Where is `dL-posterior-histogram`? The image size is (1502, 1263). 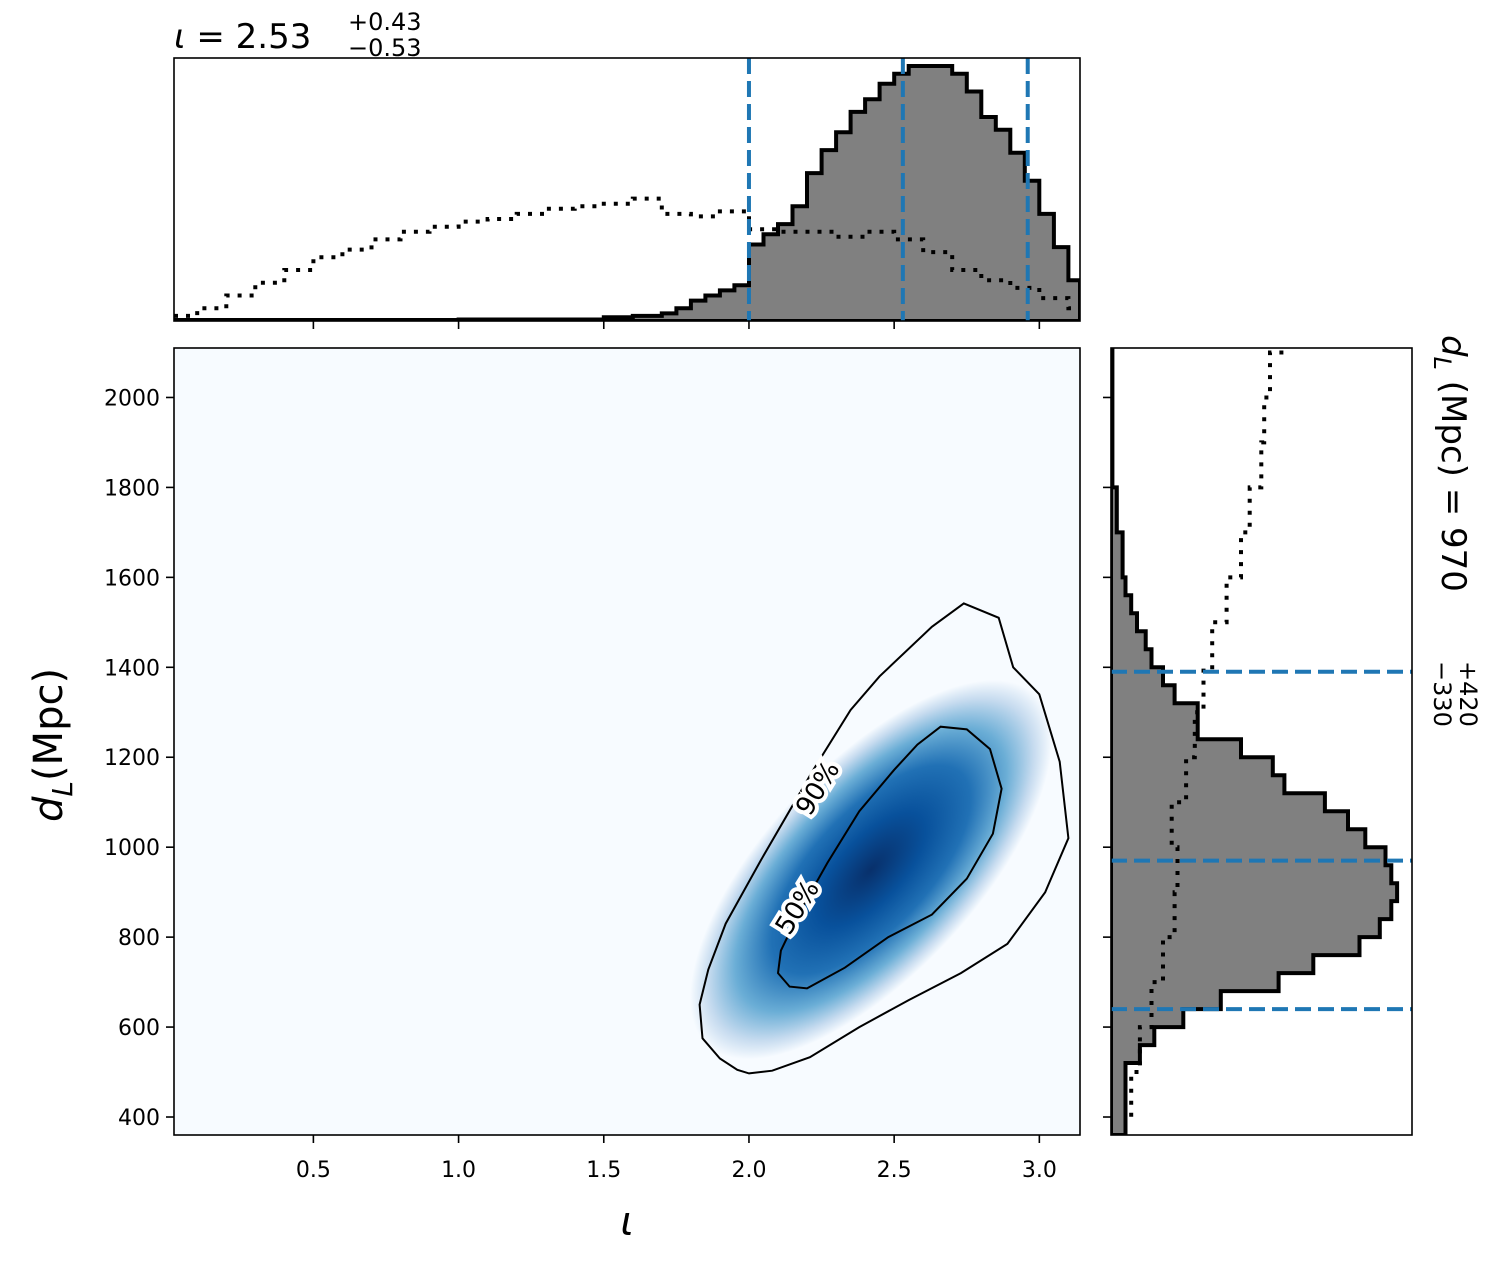
dL-posterior-histogram is located at coordinates (1255, 741).